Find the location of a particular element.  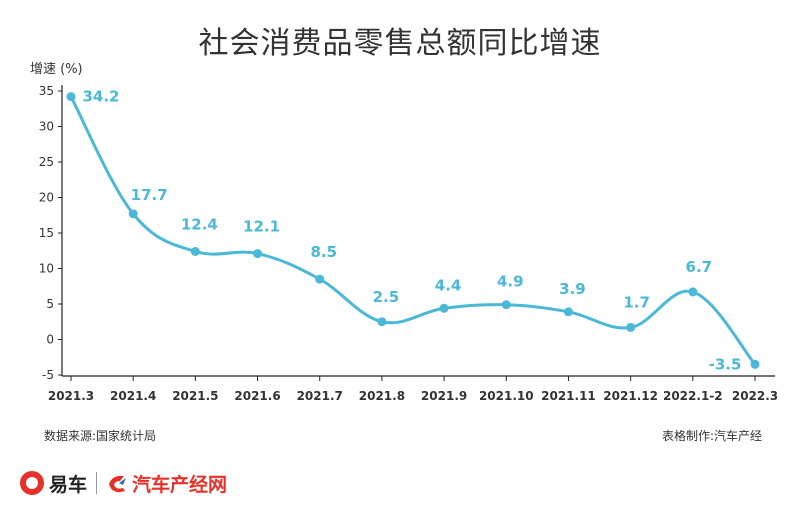

data-label: 4.4 is located at coordinates (448, 285).